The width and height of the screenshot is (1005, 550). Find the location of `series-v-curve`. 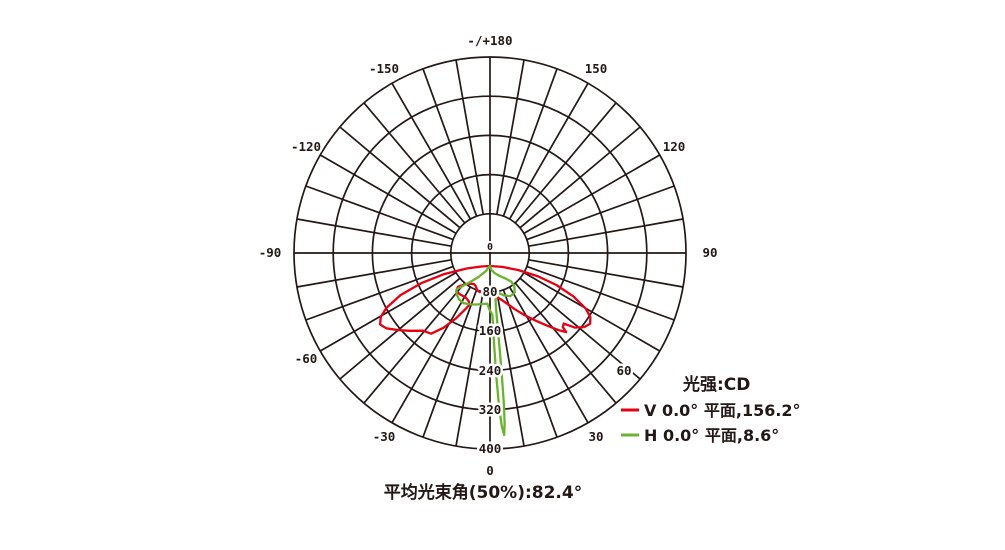

series-v-curve is located at coordinates (485, 299).